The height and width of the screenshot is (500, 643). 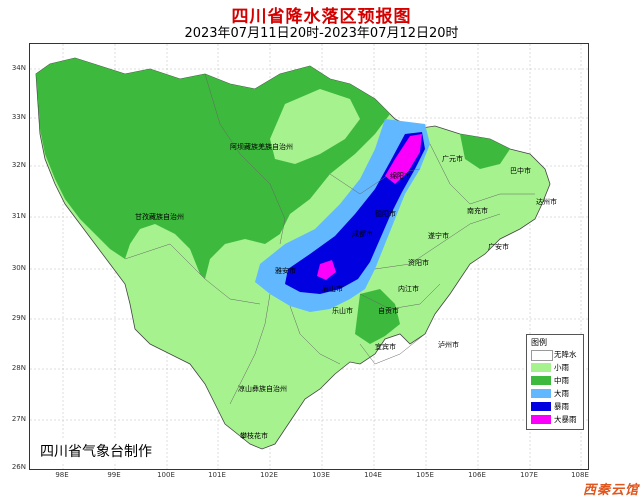 I want to click on latitude-label: 27N, so click(x=18, y=419).